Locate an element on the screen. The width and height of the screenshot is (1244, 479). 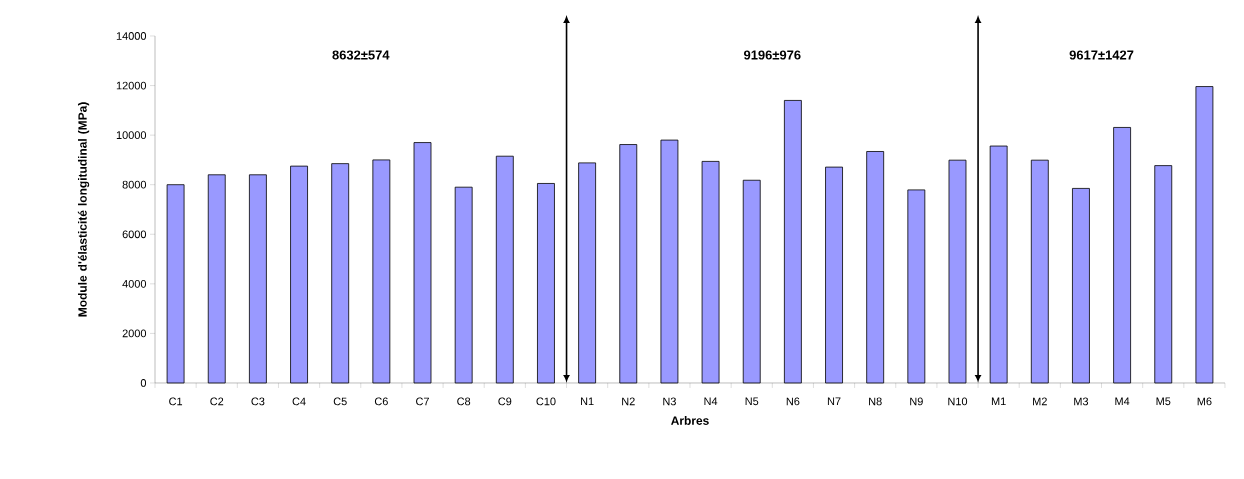
x-tick-label: M1 is located at coordinates (998, 401).